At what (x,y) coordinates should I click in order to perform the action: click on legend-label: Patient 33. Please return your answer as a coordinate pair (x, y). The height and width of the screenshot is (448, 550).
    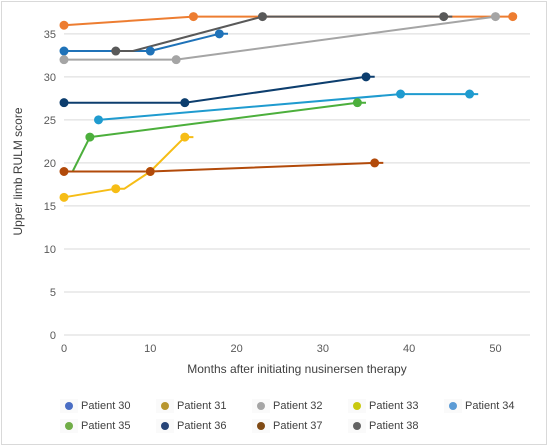
    Looking at the image, I should click on (394, 406).